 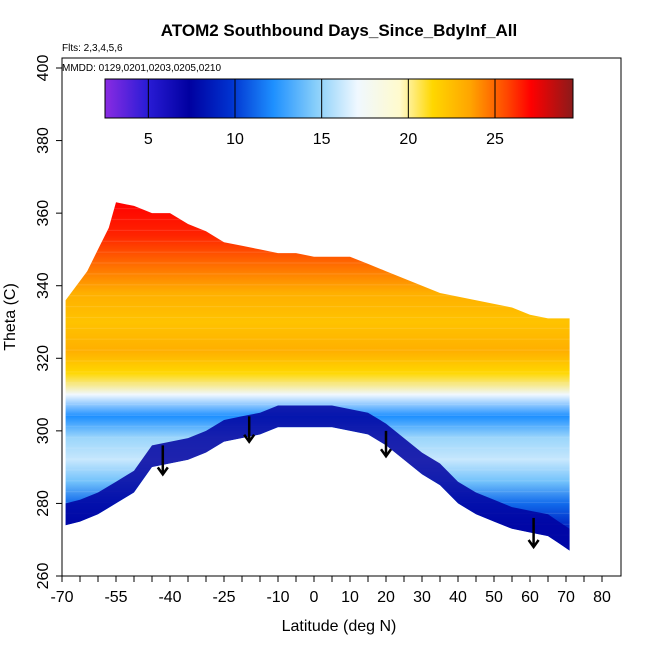 What do you see at coordinates (339, 98) in the screenshot?
I see `colorbar-bar` at bounding box center [339, 98].